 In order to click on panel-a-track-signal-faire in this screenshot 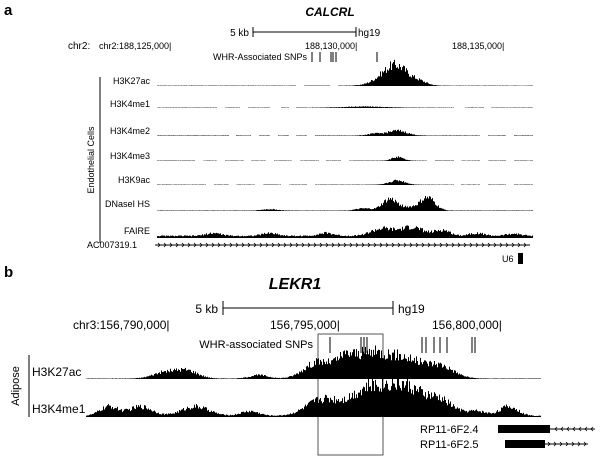, I will do `click(345, 231)`.